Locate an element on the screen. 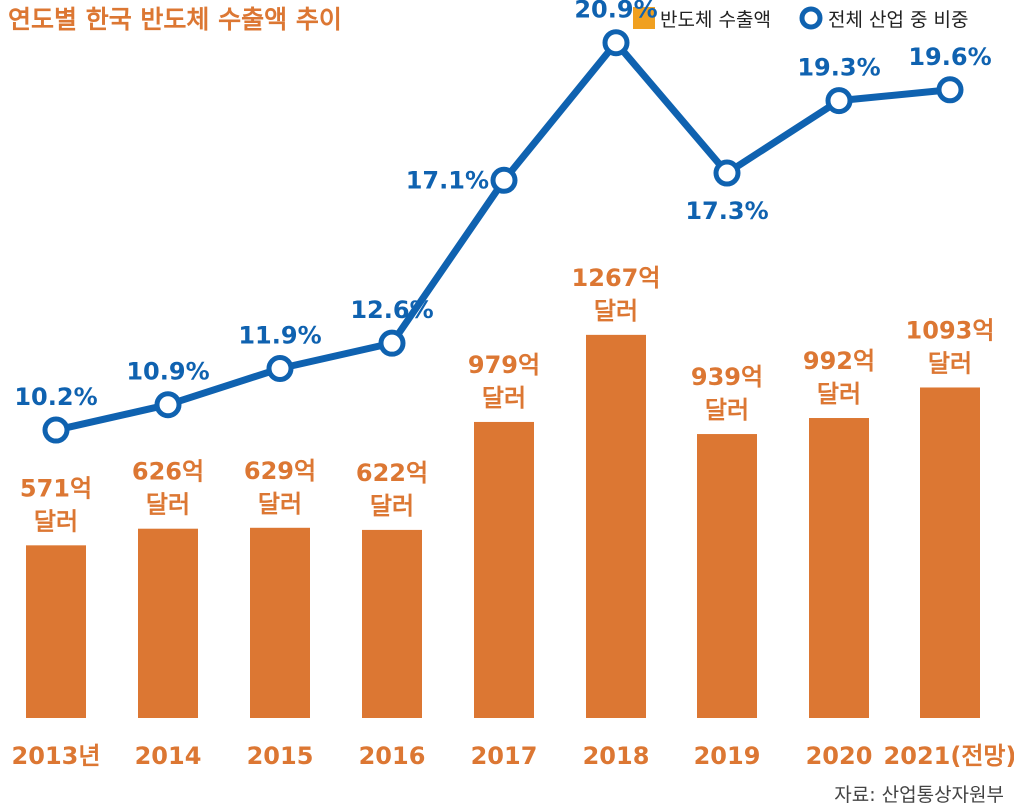 The height and width of the screenshot is (809, 1014). share-value-label: 19.6% is located at coordinates (949, 57).